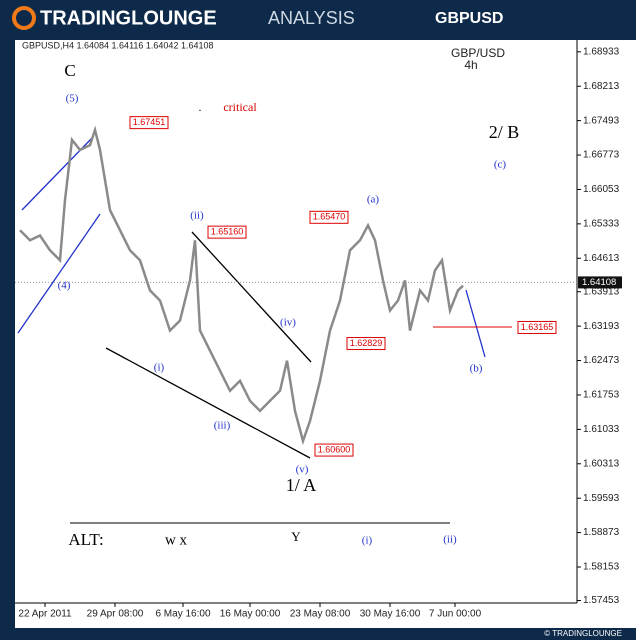  Describe the element at coordinates (115, 614) in the screenshot. I see `x-tick-label: 29 Apr 08:00` at that location.